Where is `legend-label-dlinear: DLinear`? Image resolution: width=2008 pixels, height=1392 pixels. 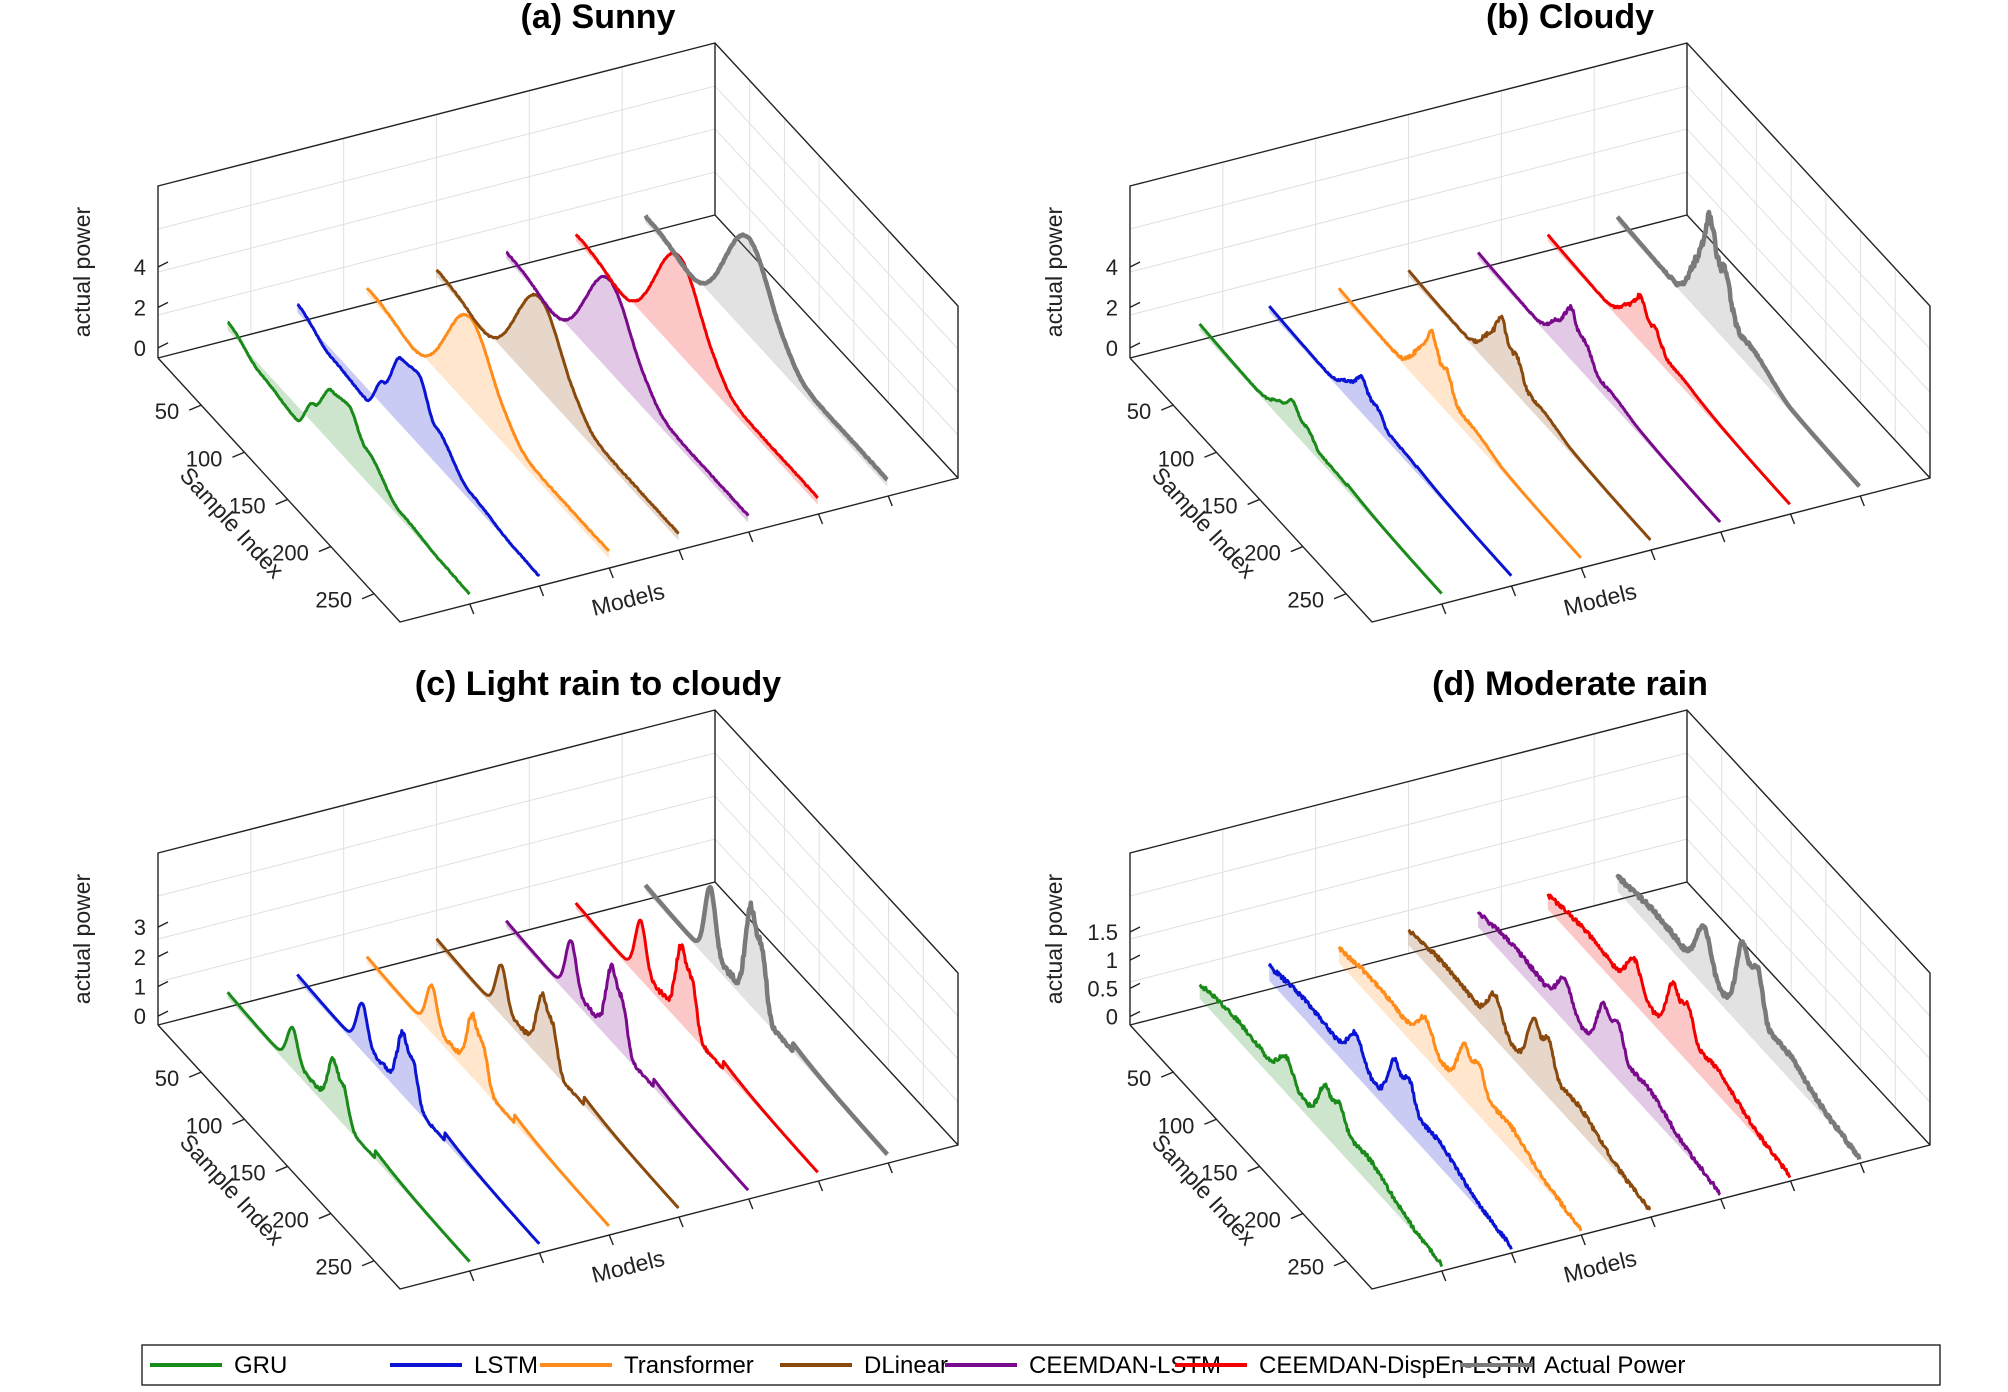 legend-label-dlinear: DLinear is located at coordinates (906, 1365).